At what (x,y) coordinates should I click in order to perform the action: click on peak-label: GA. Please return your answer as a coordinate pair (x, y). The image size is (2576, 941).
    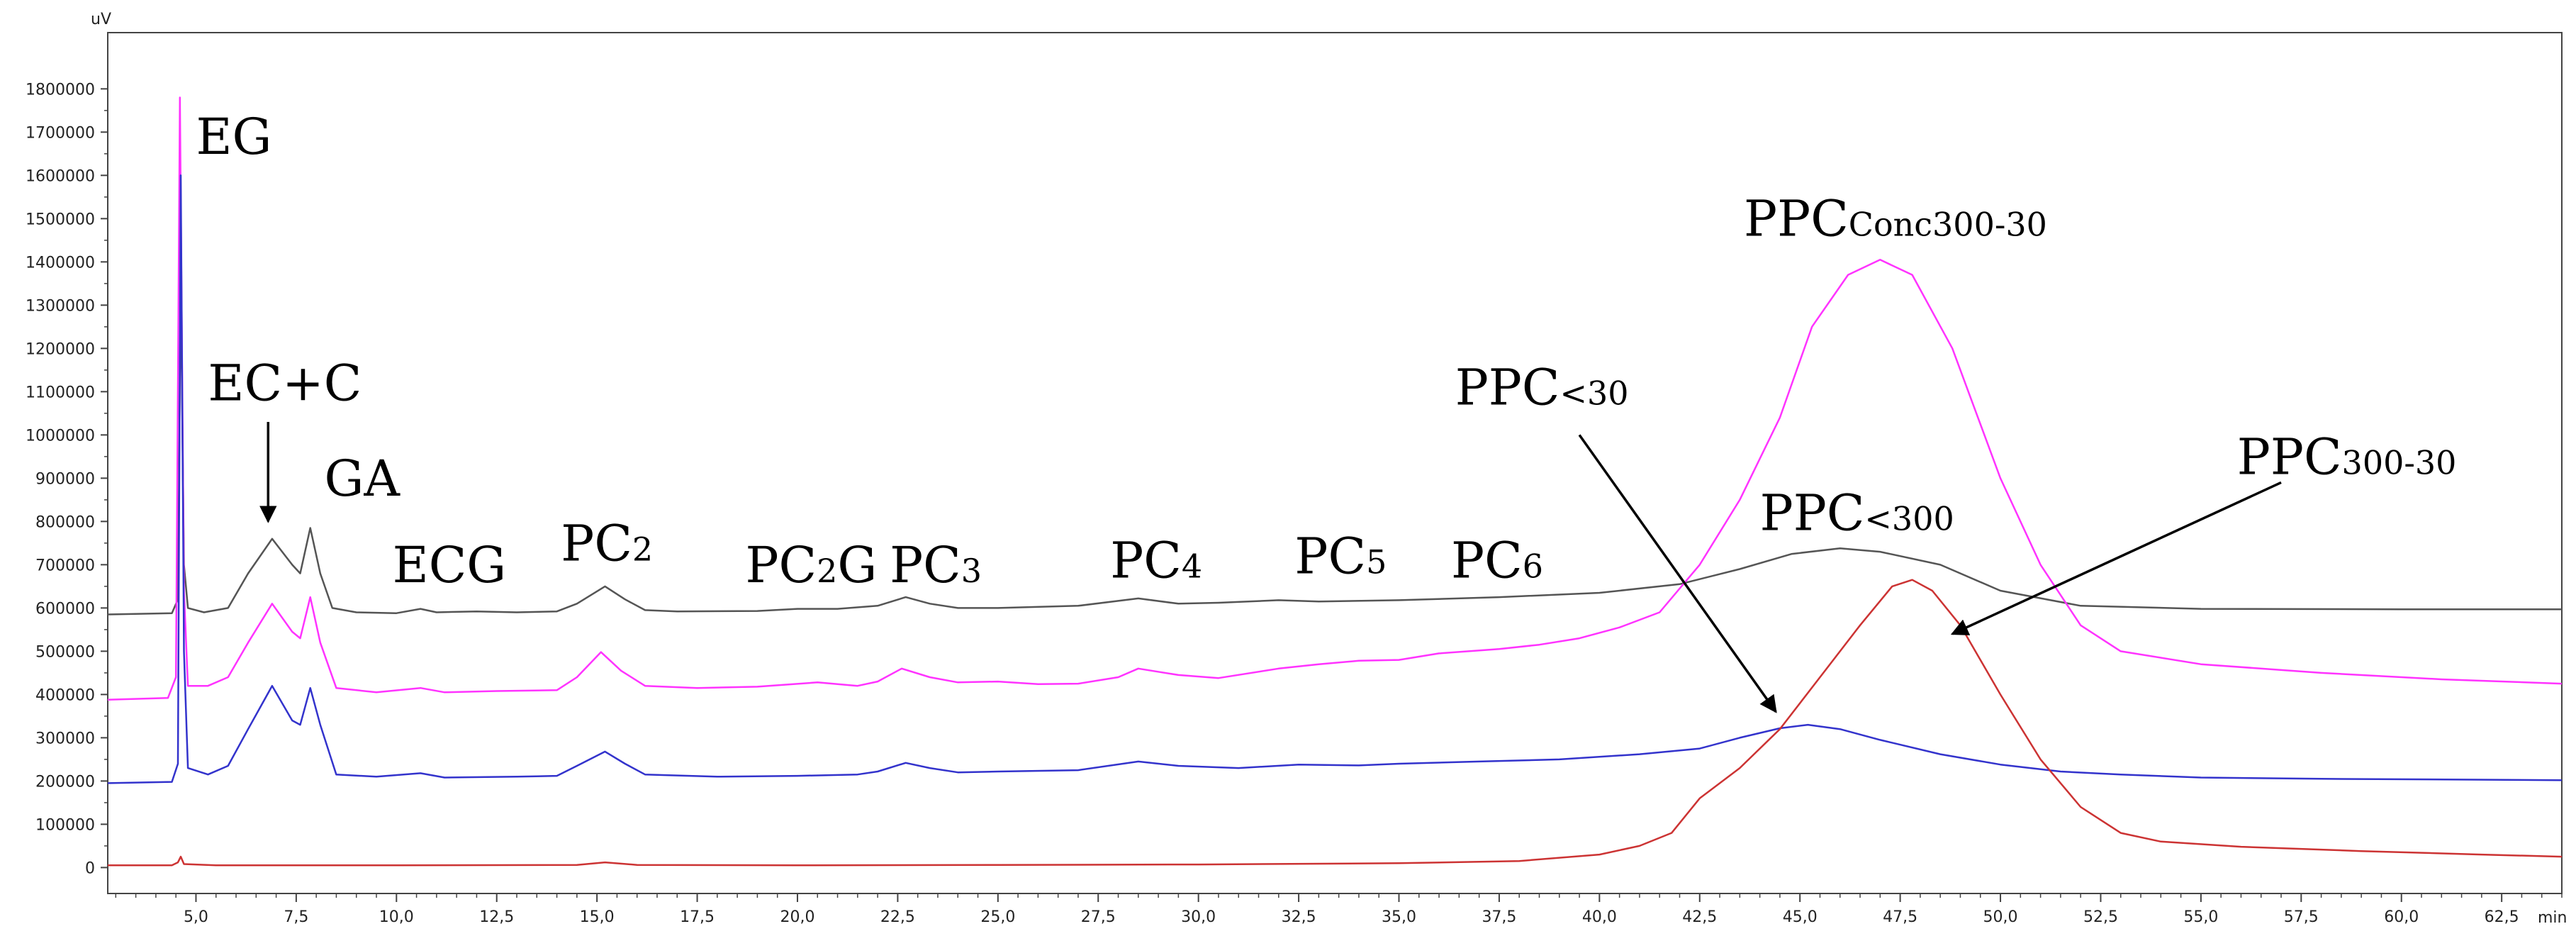
    Looking at the image, I should click on (363, 479).